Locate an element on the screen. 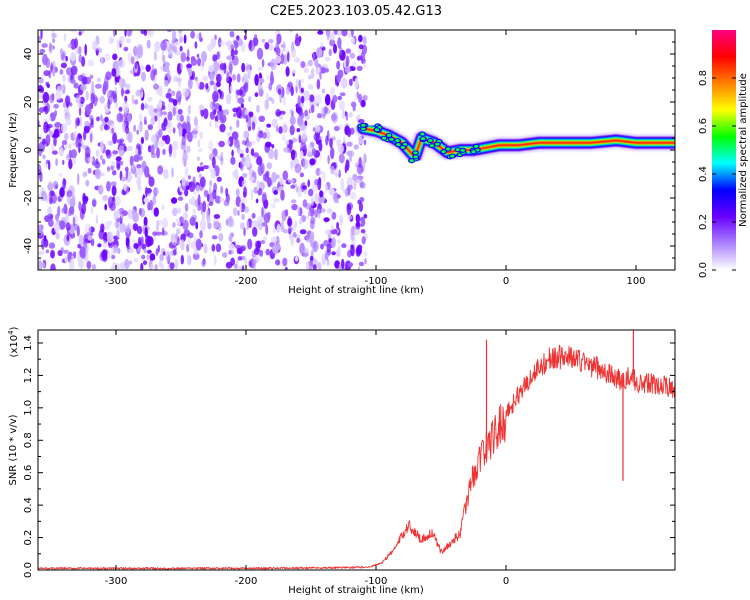 This screenshot has height=600, width=750. x-tick-label: -100 is located at coordinates (376, 281).